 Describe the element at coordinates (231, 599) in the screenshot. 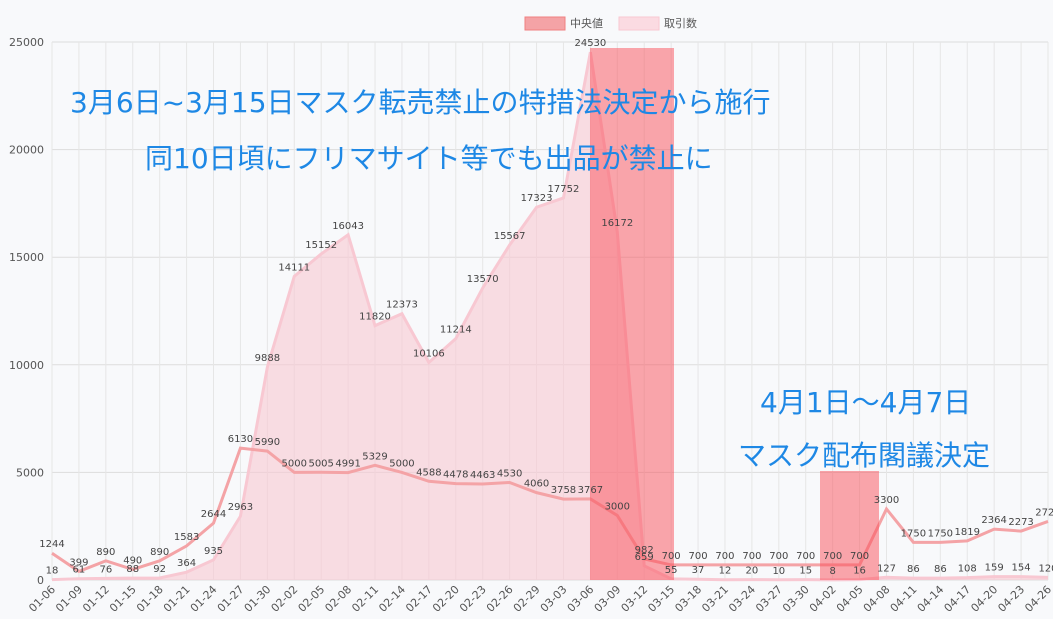

I see `x-tick-label: 01-27` at that location.